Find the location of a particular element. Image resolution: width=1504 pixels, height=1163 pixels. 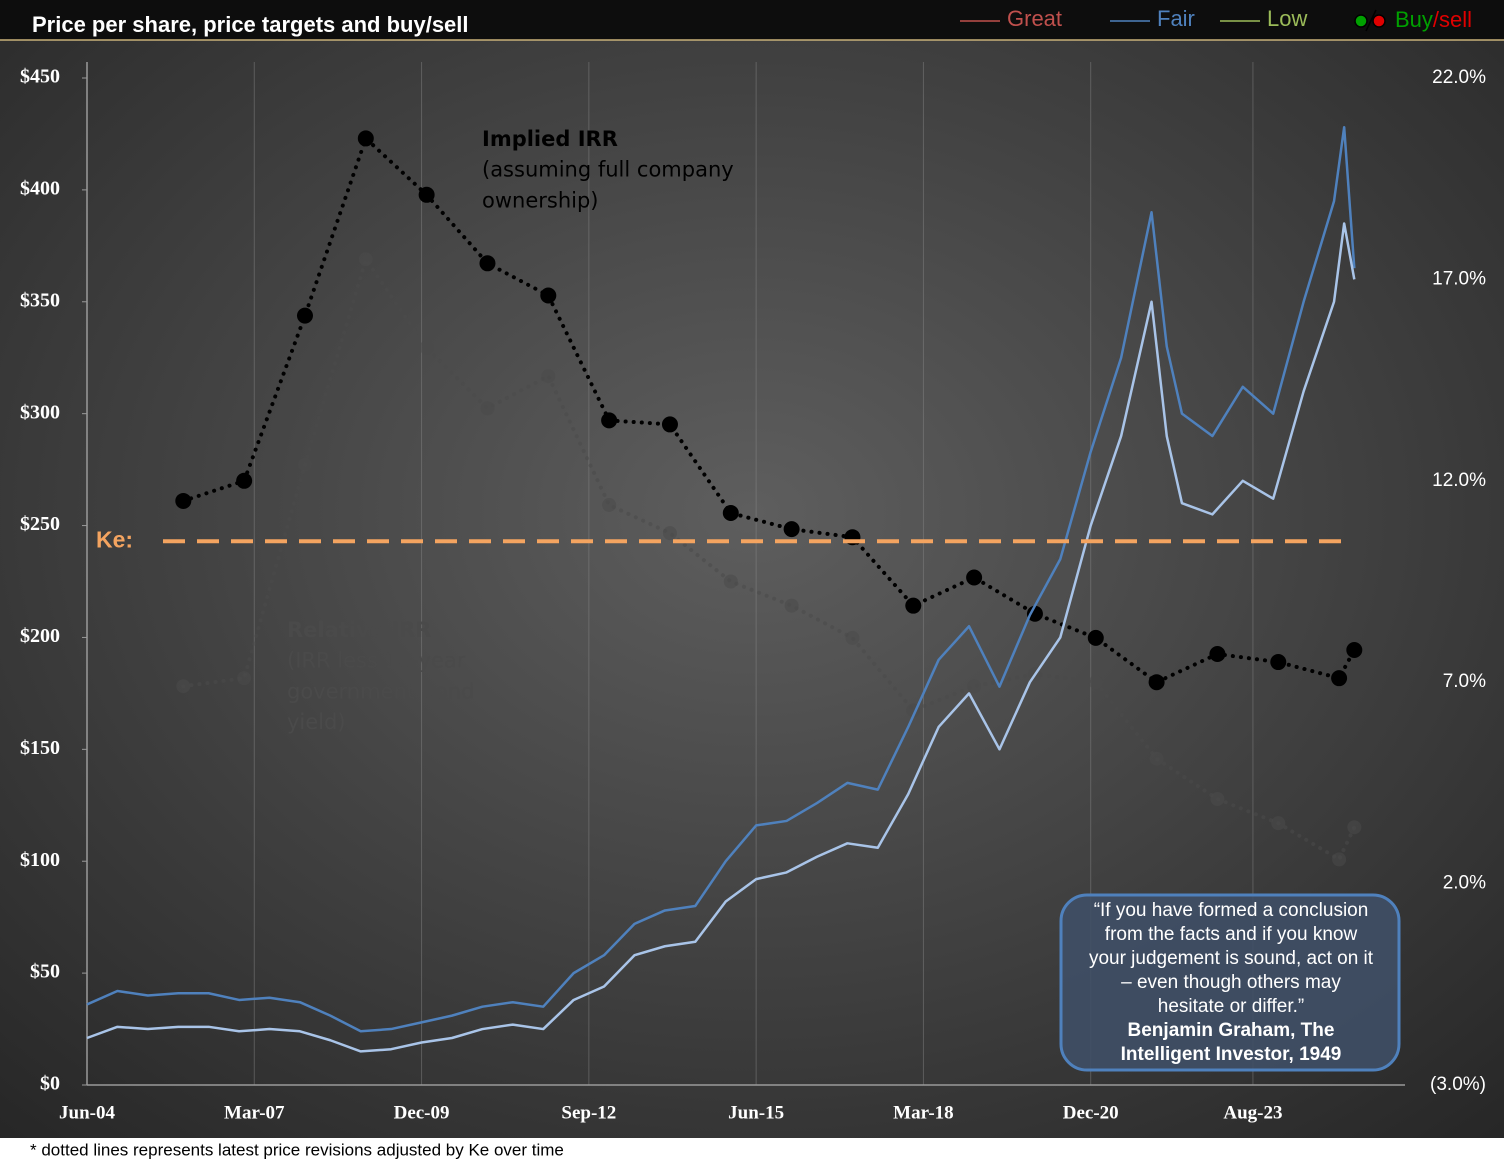

y2-tick-label: 22.0% is located at coordinates (1459, 77).